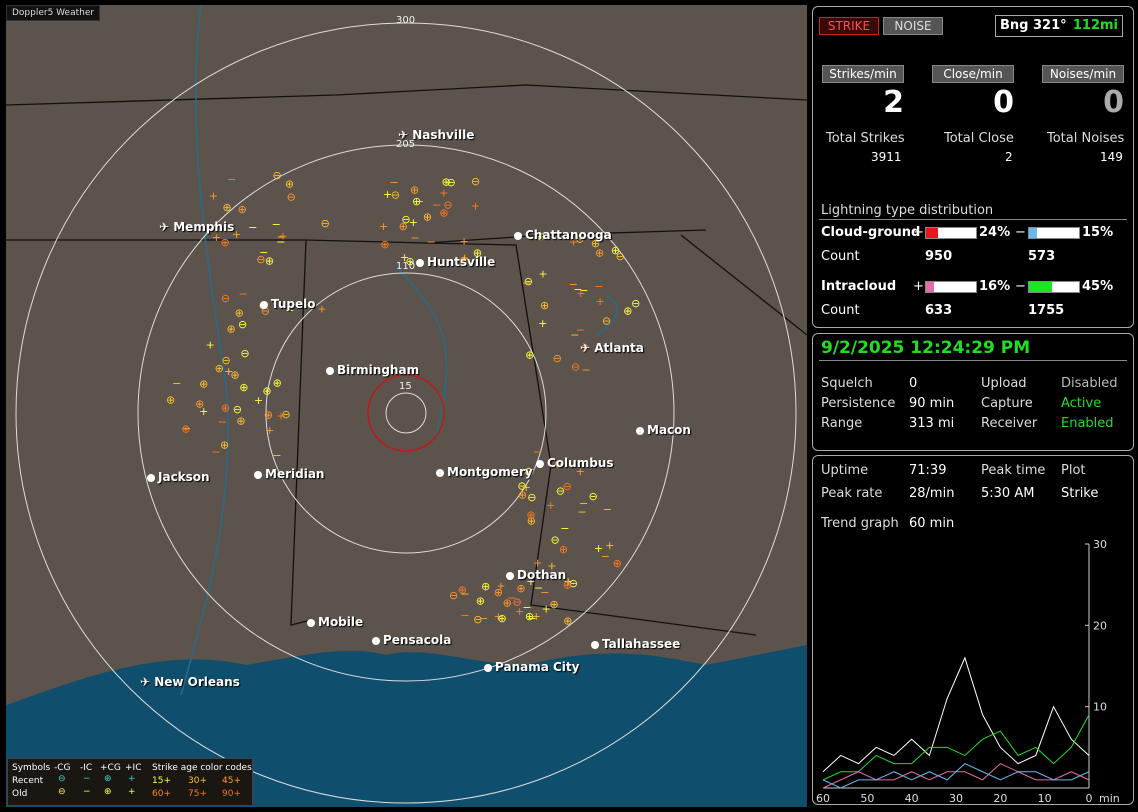  What do you see at coordinates (979, 138) in the screenshot?
I see `total-close-label: Total Close` at bounding box center [979, 138].